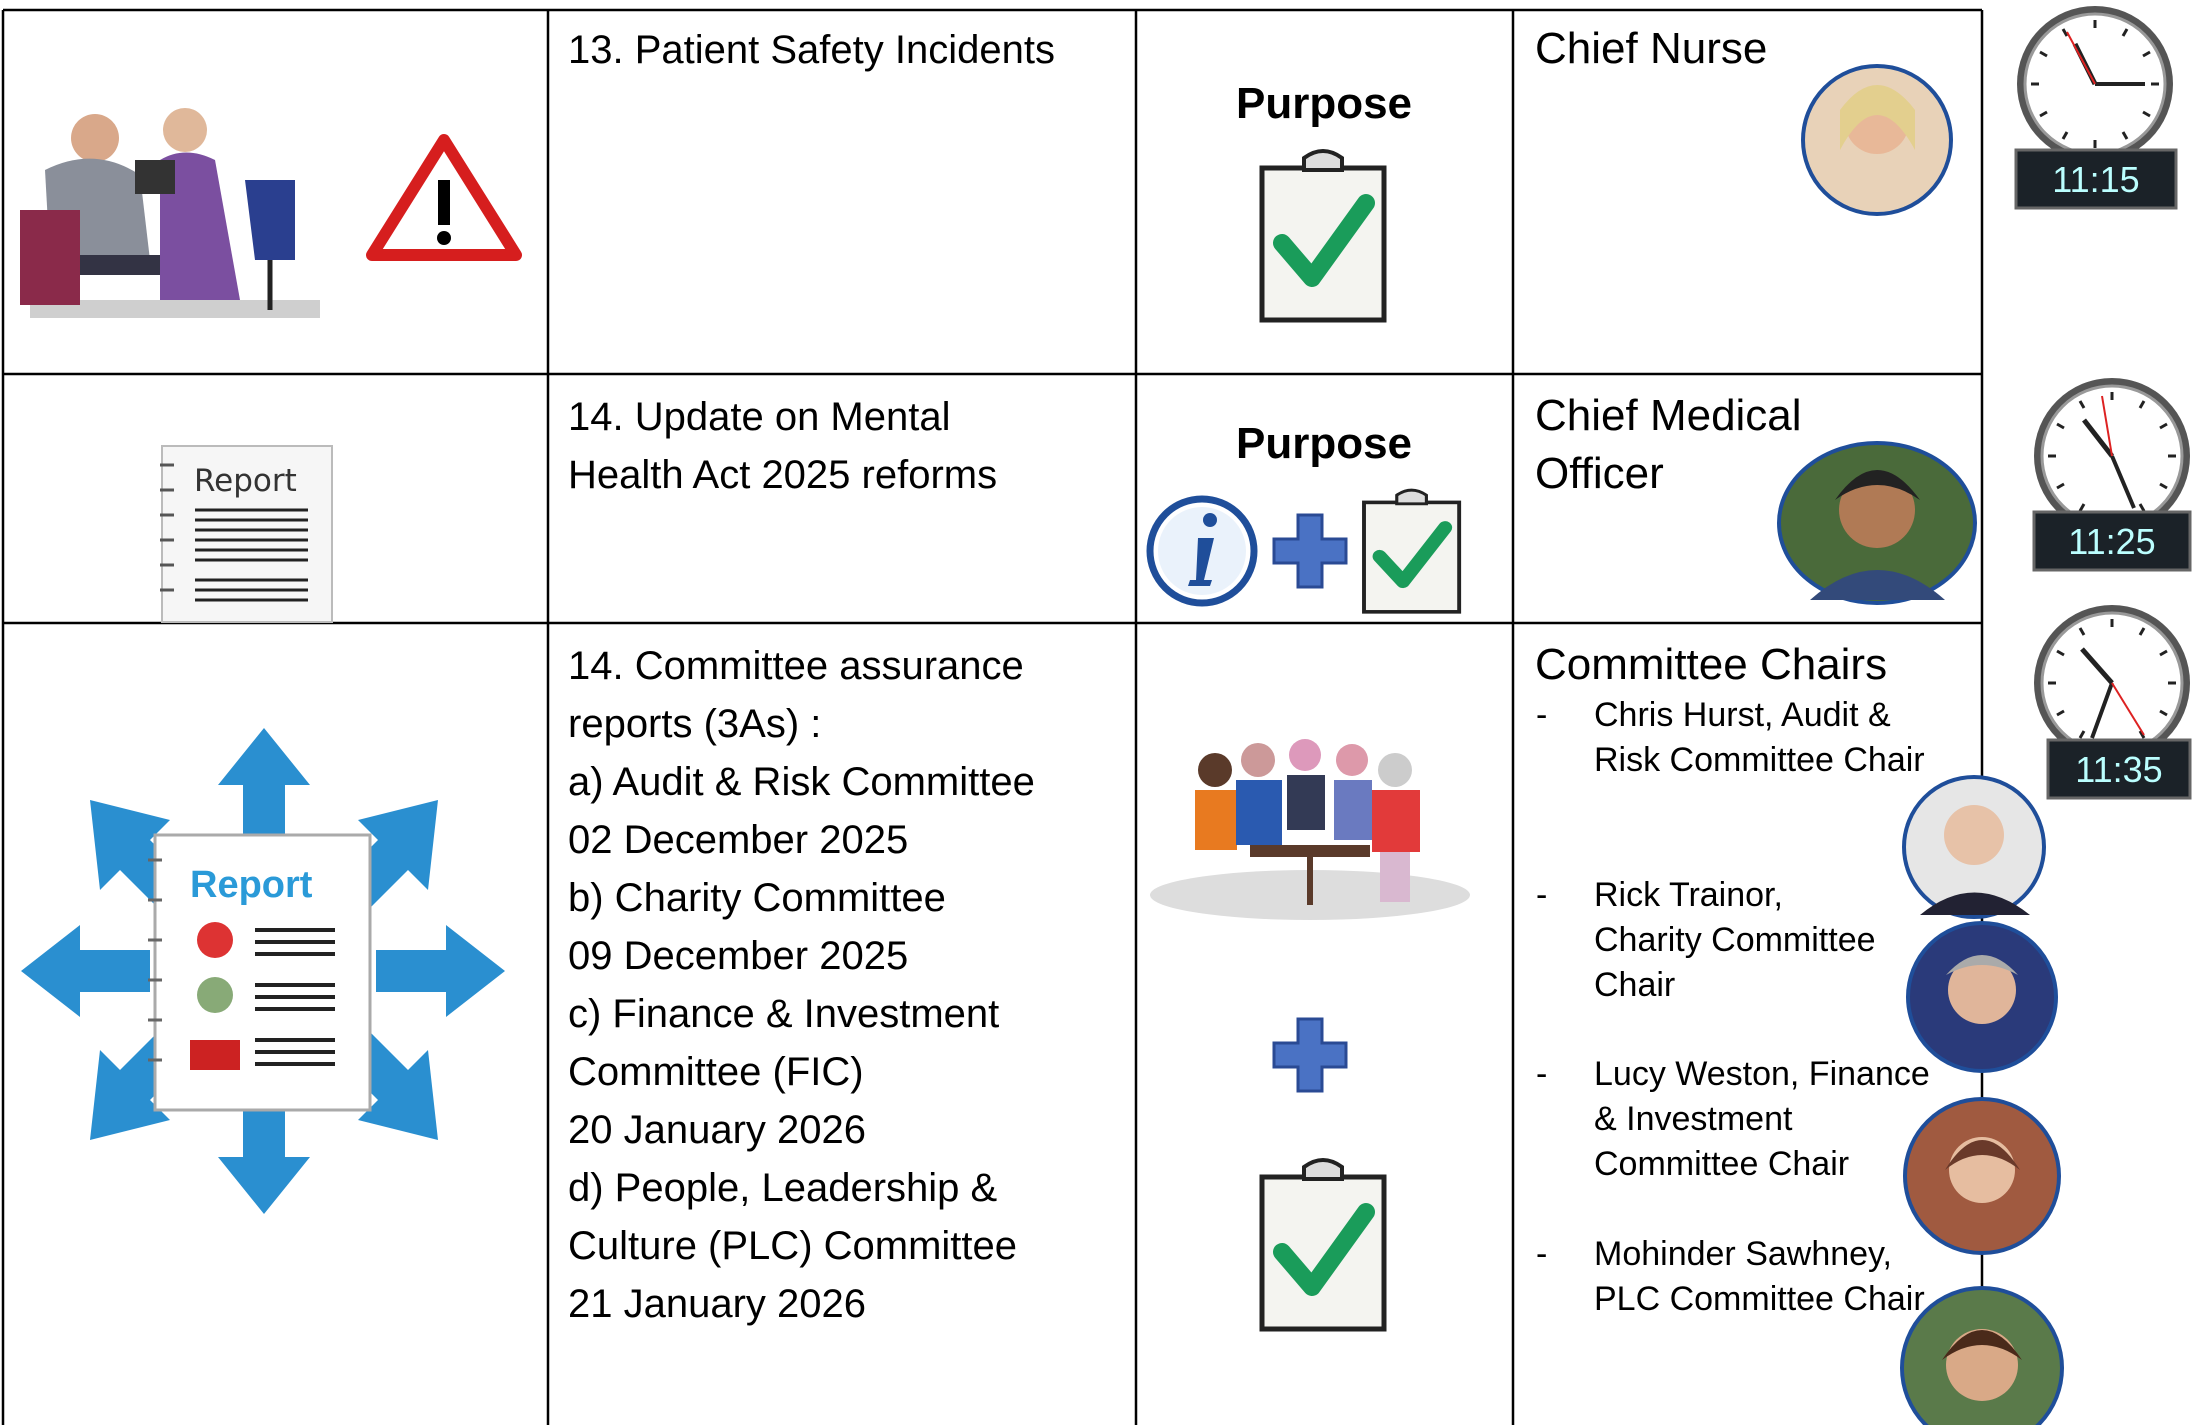 The width and height of the screenshot is (2200, 1425). What do you see at coordinates (1759, 760) in the screenshot?
I see `chair-name: Risk Committee Chair` at bounding box center [1759, 760].